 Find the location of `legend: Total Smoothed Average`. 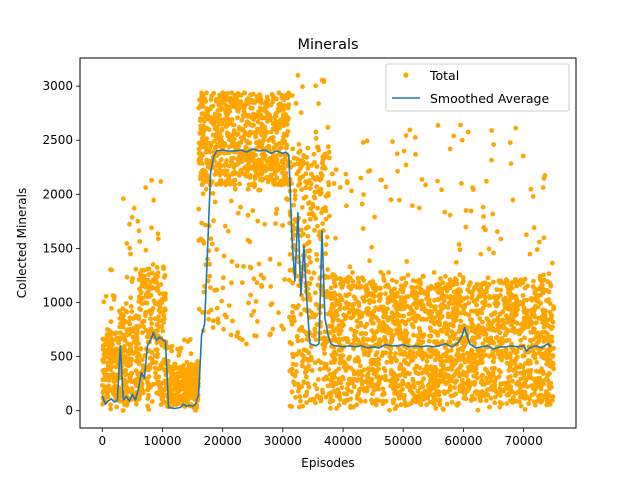

legend: Total Smoothed Average is located at coordinates (477, 87).